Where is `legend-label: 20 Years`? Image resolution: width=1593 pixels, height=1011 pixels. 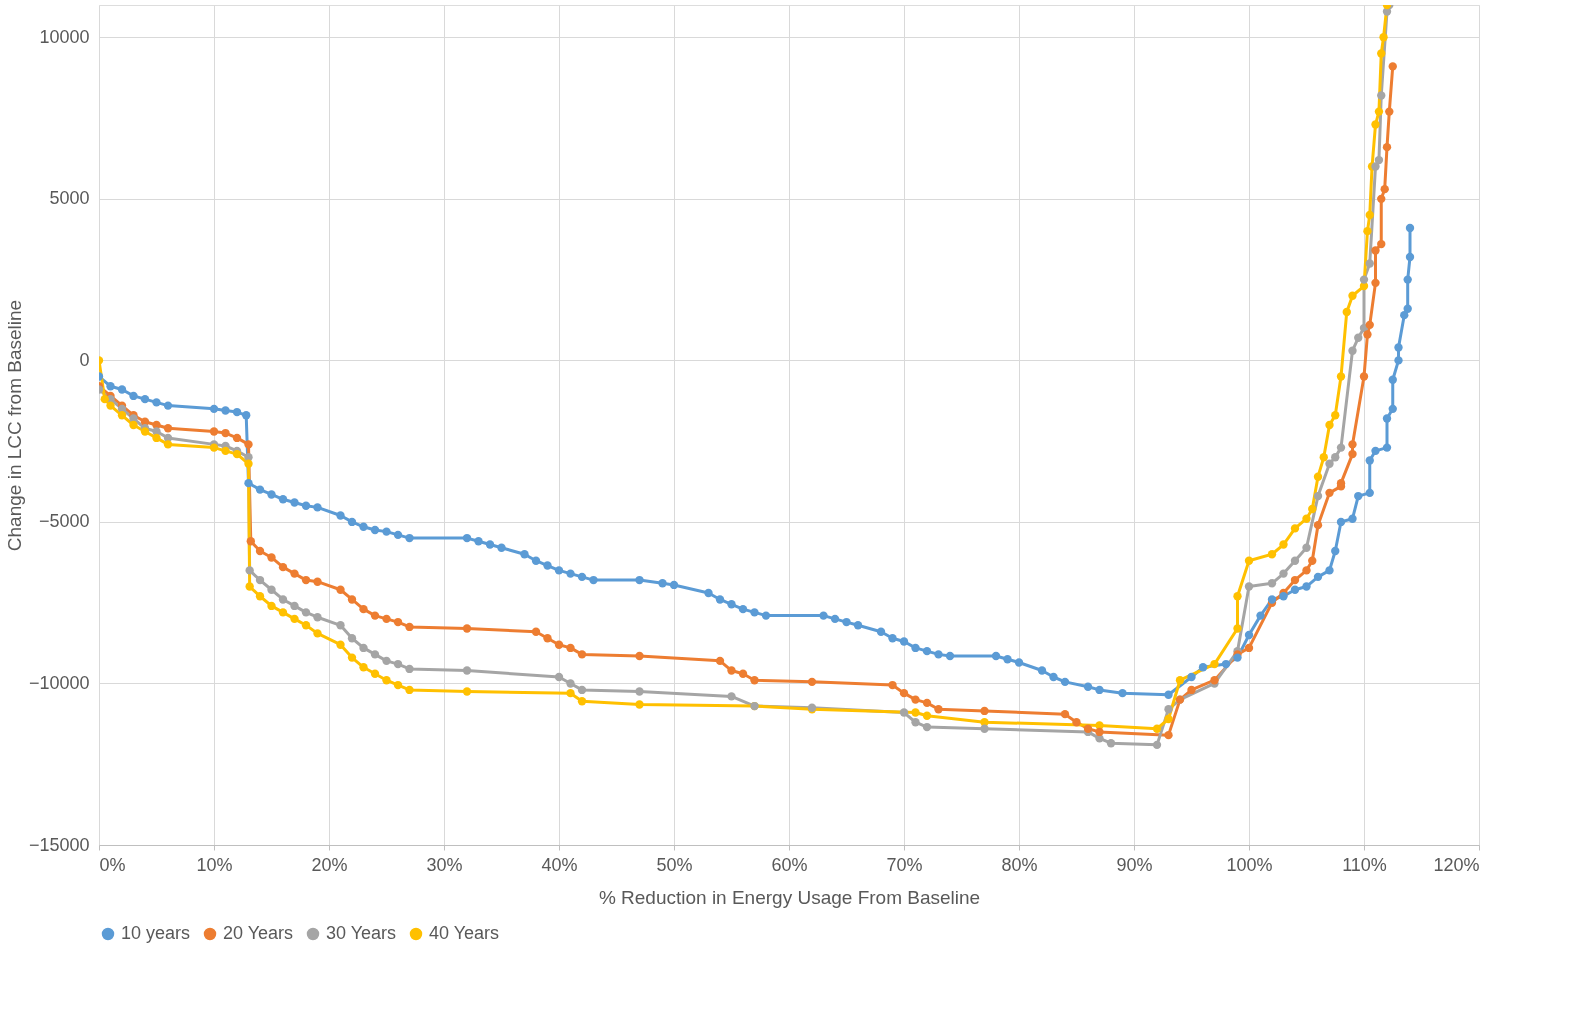
legend-label: 20 Years is located at coordinates (258, 933).